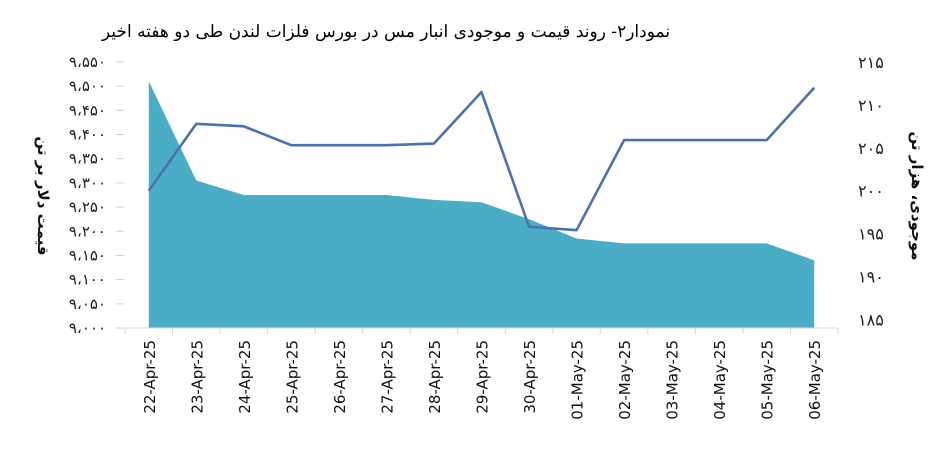 This screenshot has height=462, width=946. Describe the element at coordinates (292, 377) in the screenshot. I see `x-tick-label: 25-Apr-25` at that location.